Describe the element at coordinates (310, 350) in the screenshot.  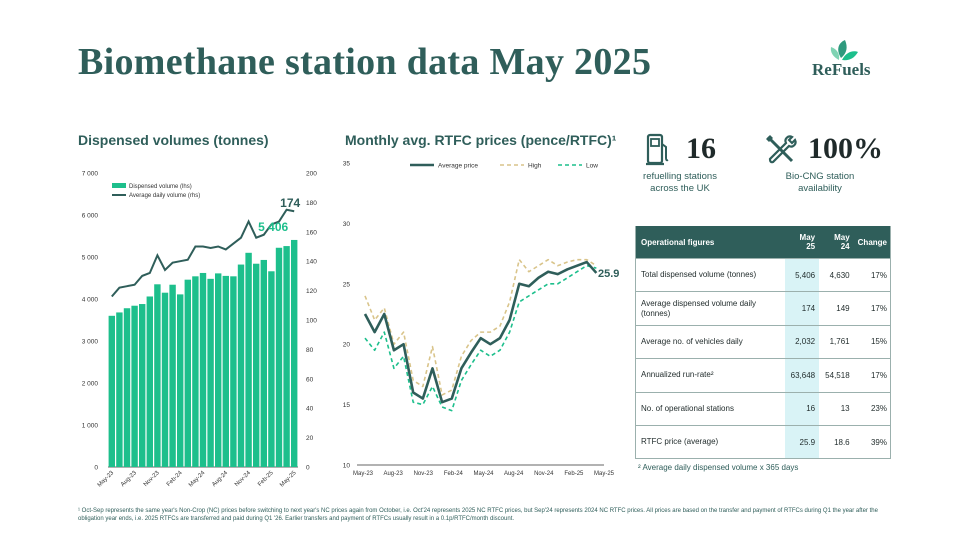
I see `y-right-tick-label: 80` at that location.